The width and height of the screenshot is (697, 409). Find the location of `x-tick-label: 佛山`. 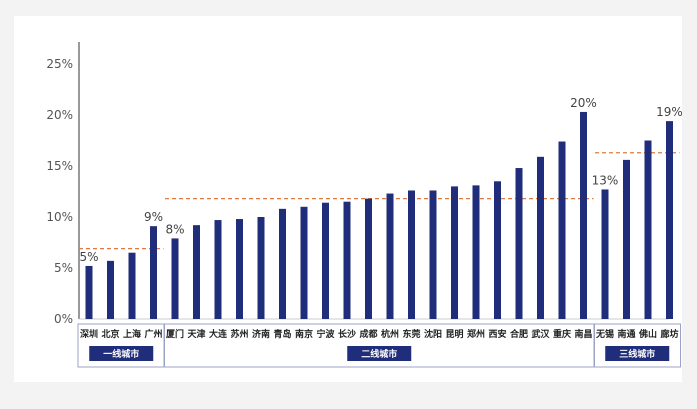

x-tick-label: 佛山 is located at coordinates (647, 334).